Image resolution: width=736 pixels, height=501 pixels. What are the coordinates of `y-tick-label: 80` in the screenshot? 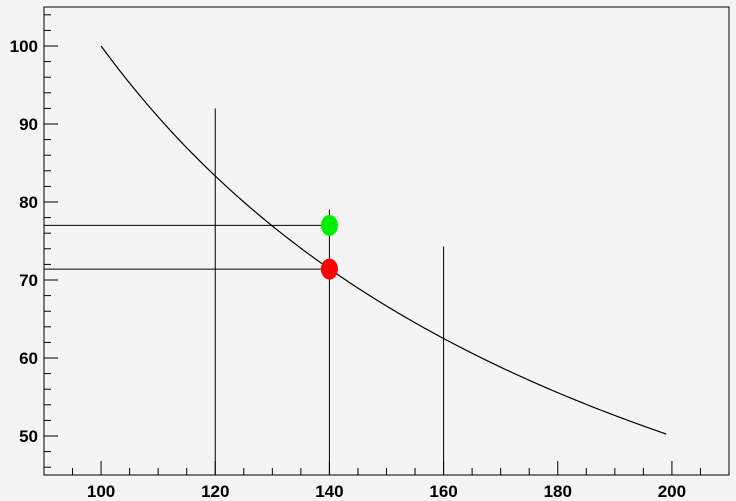 It's located at (28, 202).